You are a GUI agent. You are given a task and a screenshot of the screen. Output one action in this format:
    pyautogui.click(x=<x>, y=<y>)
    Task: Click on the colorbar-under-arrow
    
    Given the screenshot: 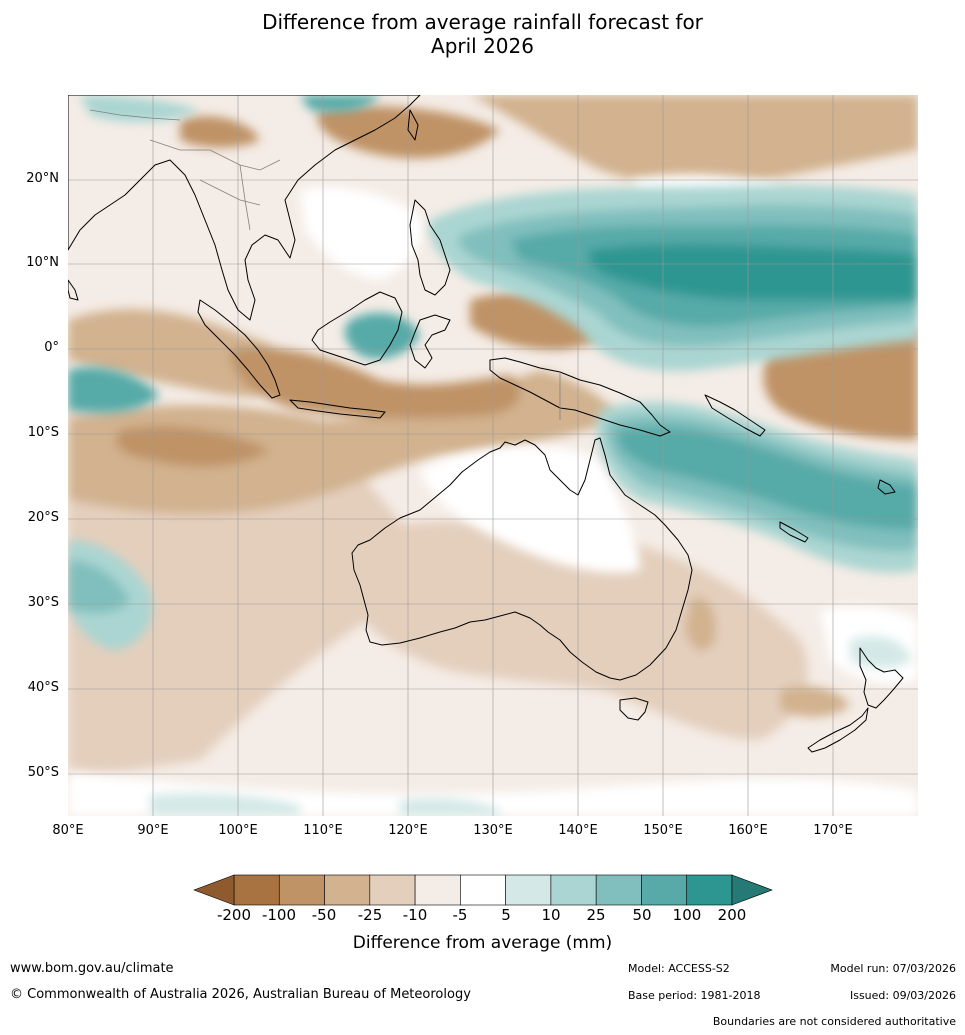 What is the action you would take?
    pyautogui.click(x=214, y=890)
    